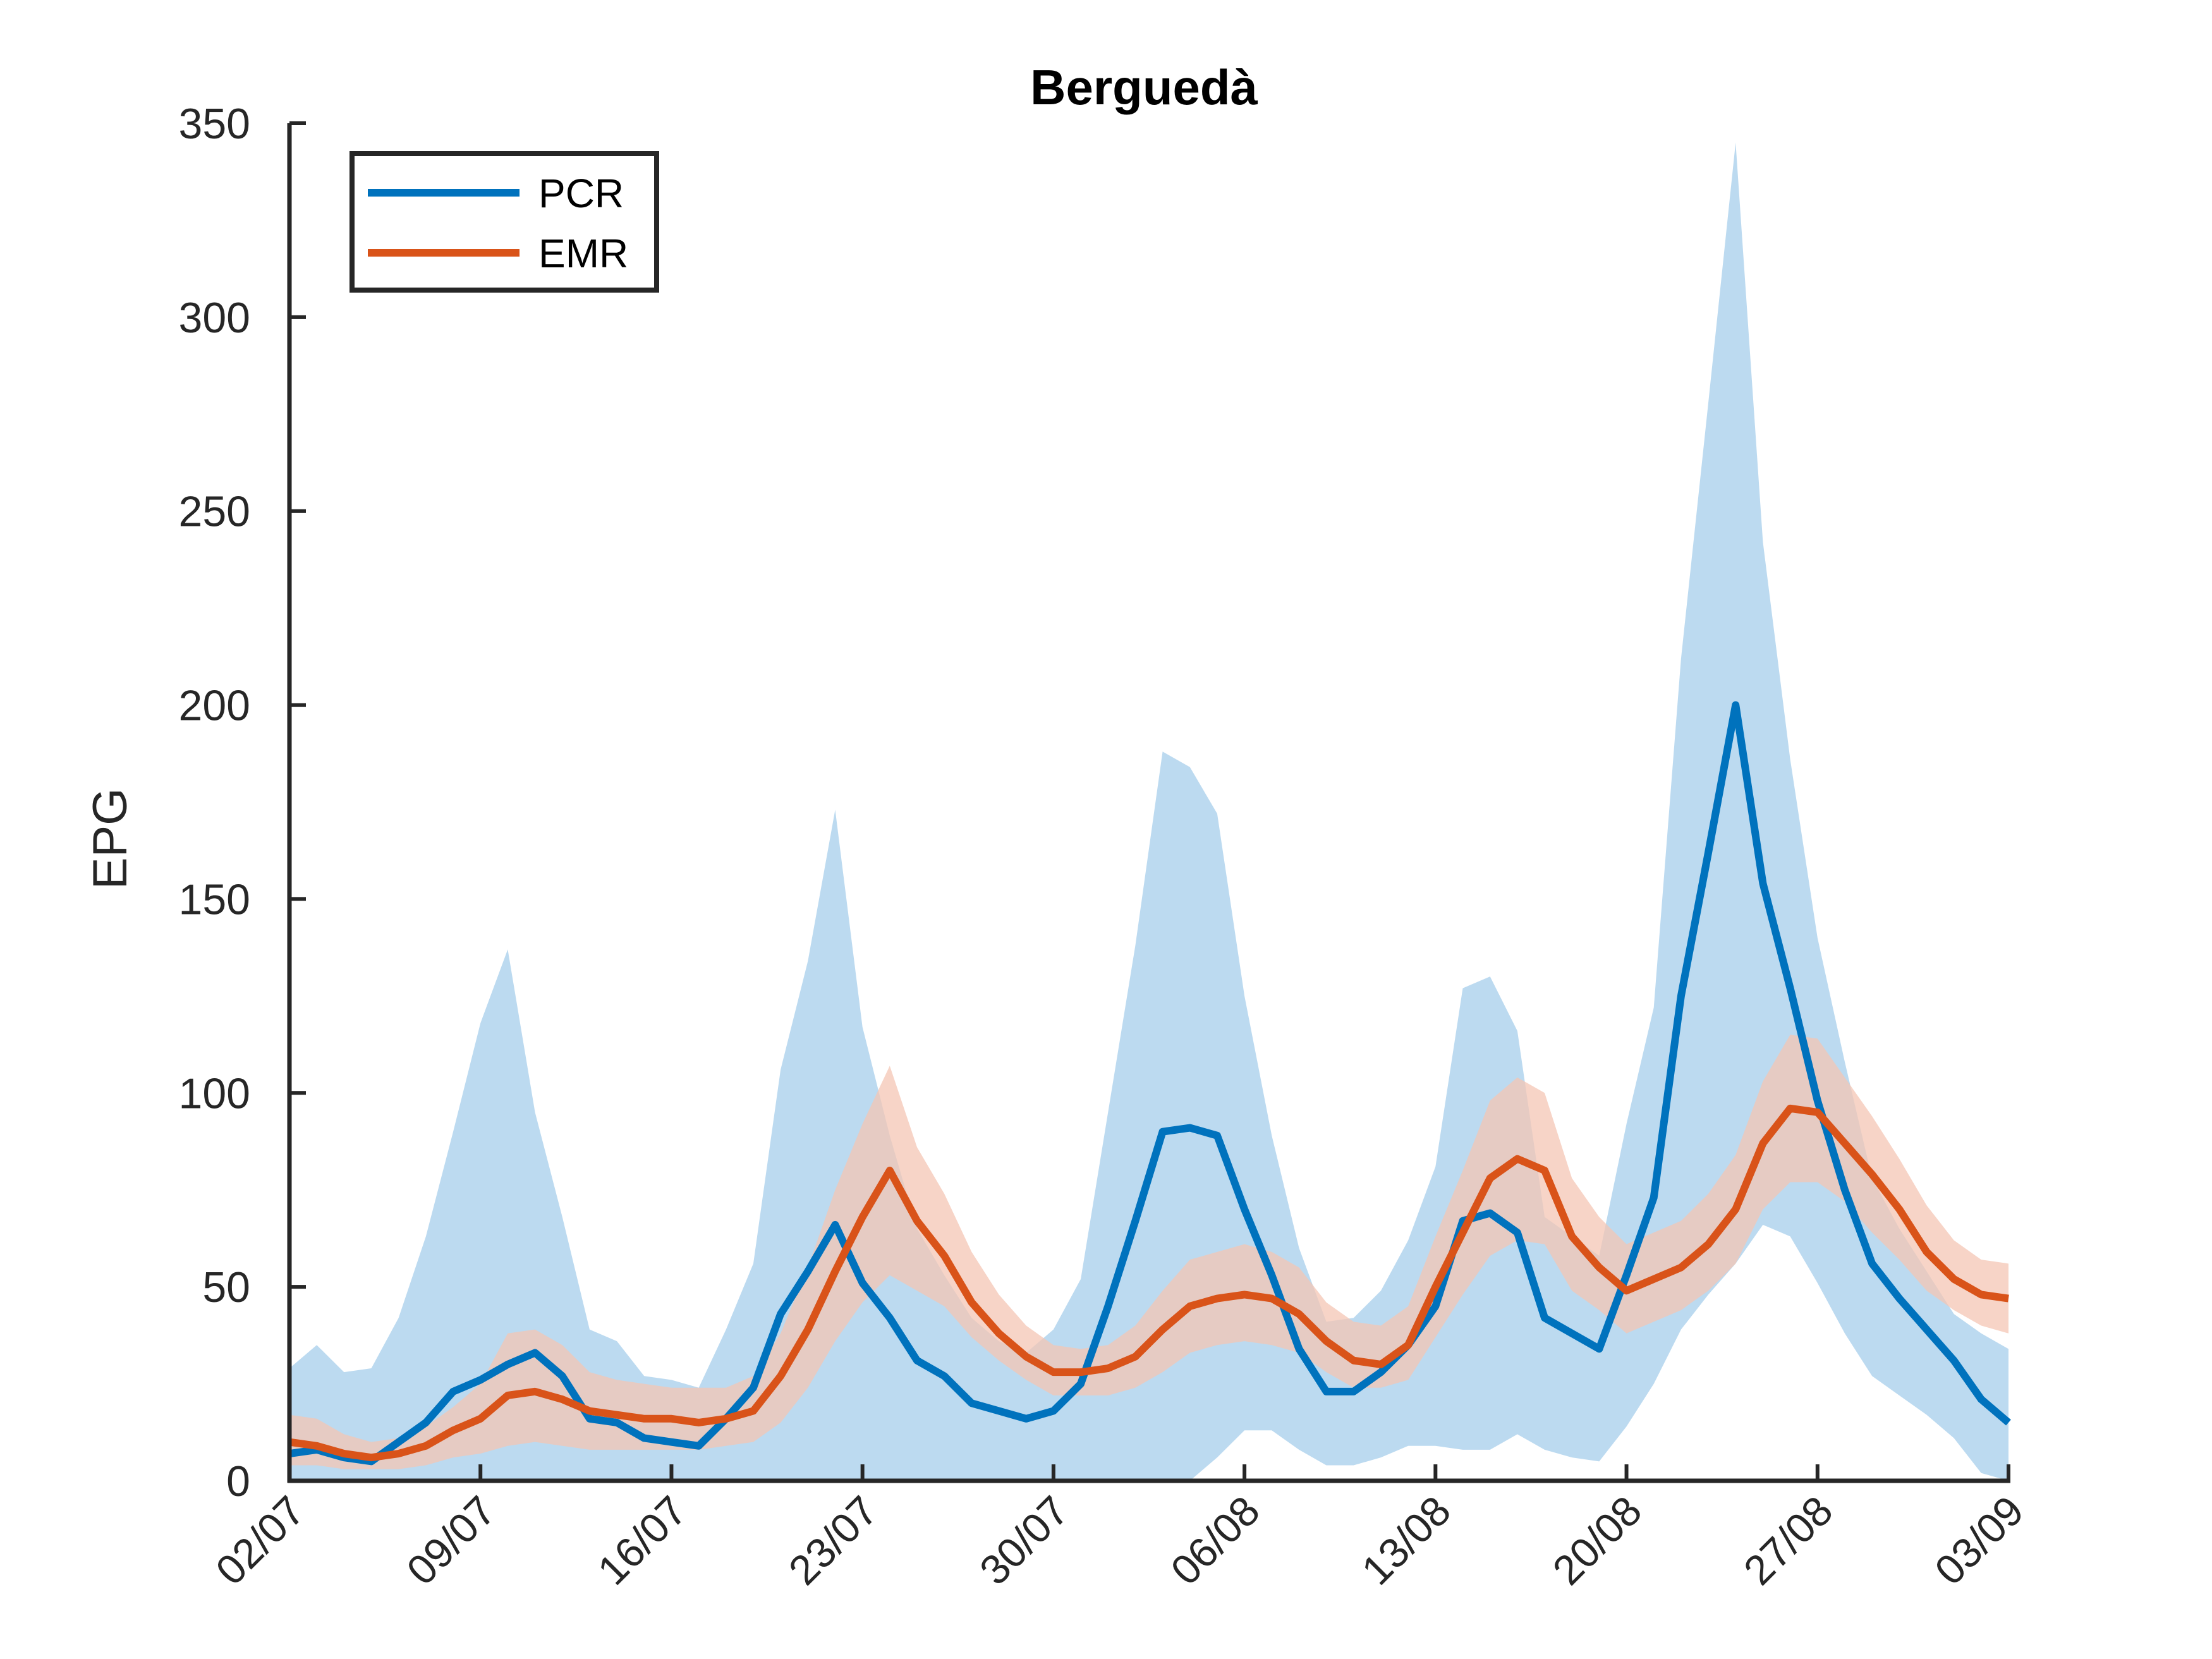  I want to click on legend: PCR EMR, so click(504, 222).